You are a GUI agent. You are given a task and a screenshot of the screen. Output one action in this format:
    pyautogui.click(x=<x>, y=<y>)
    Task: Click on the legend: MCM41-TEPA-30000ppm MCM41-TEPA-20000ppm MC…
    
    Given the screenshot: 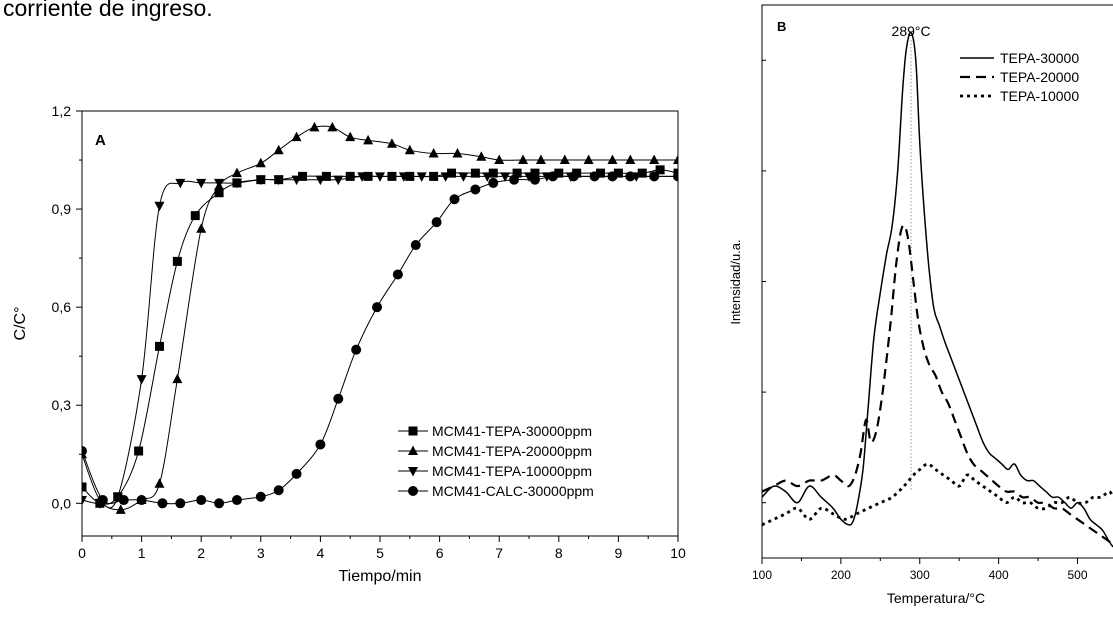 What is the action you would take?
    pyautogui.click(x=496, y=461)
    